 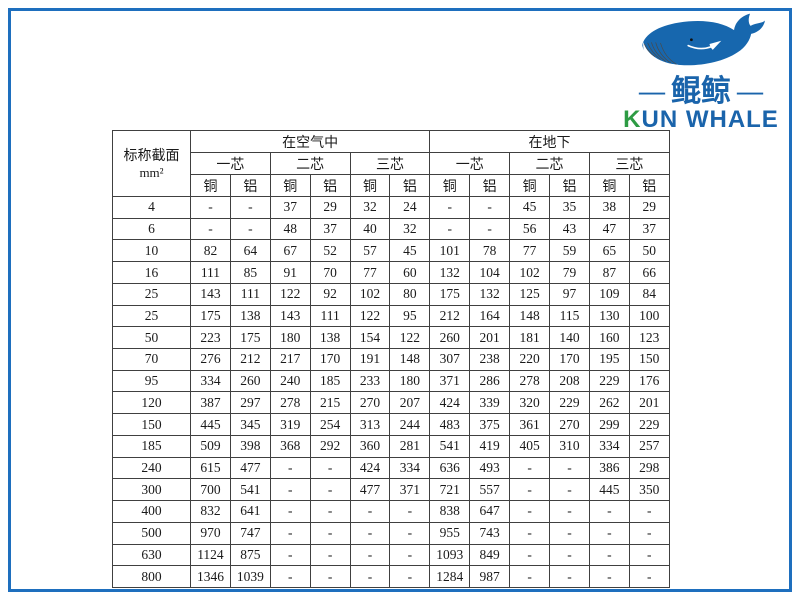 What do you see at coordinates (370, 381) in the screenshot?
I see `value-cell: 233` at bounding box center [370, 381].